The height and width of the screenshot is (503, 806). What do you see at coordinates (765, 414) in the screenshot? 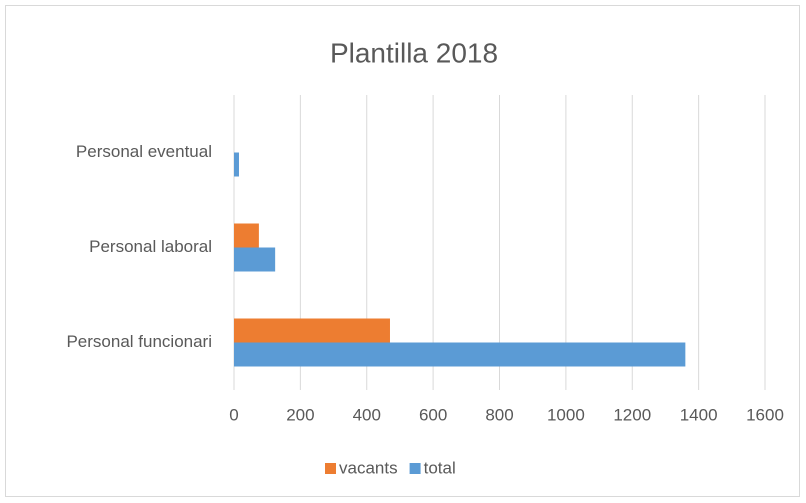
I see `x-tick-label: 1600` at bounding box center [765, 414].